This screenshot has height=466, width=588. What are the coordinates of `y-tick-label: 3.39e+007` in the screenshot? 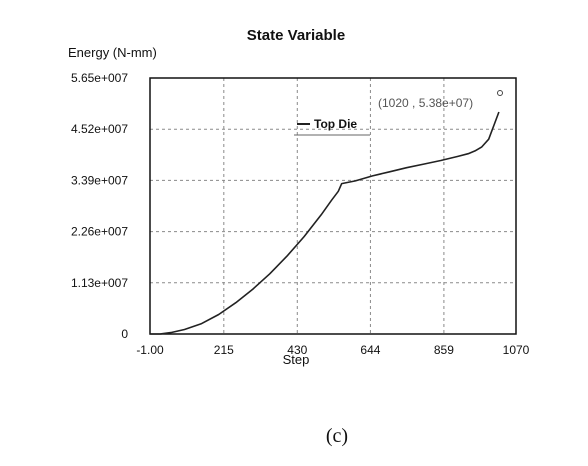 It's located at (99, 180).